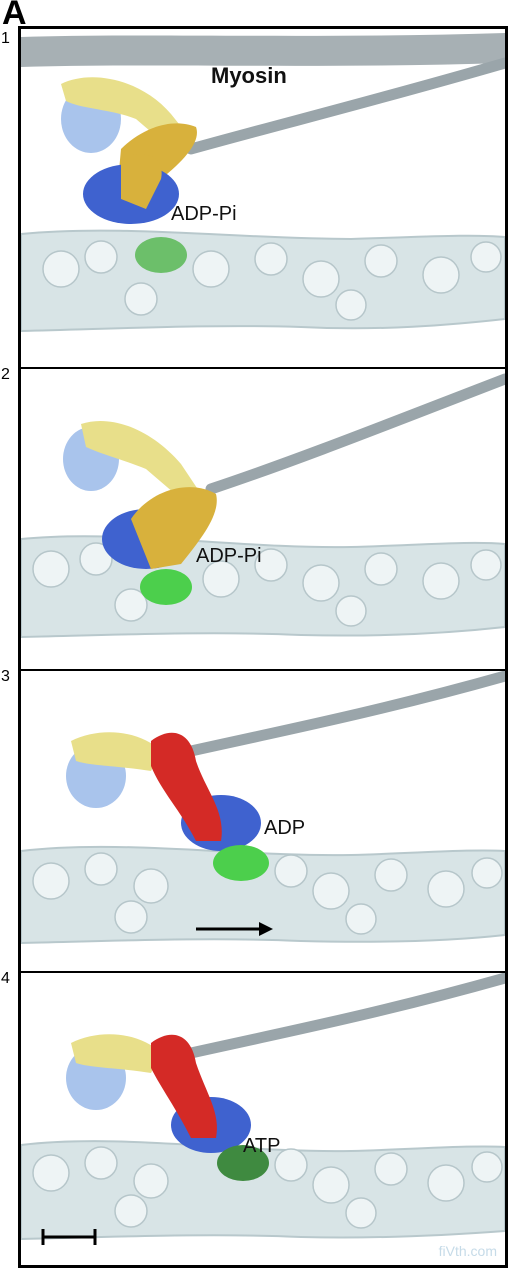  What do you see at coordinates (285, 828) in the screenshot?
I see `nucleotide-state-3: ADP` at bounding box center [285, 828].